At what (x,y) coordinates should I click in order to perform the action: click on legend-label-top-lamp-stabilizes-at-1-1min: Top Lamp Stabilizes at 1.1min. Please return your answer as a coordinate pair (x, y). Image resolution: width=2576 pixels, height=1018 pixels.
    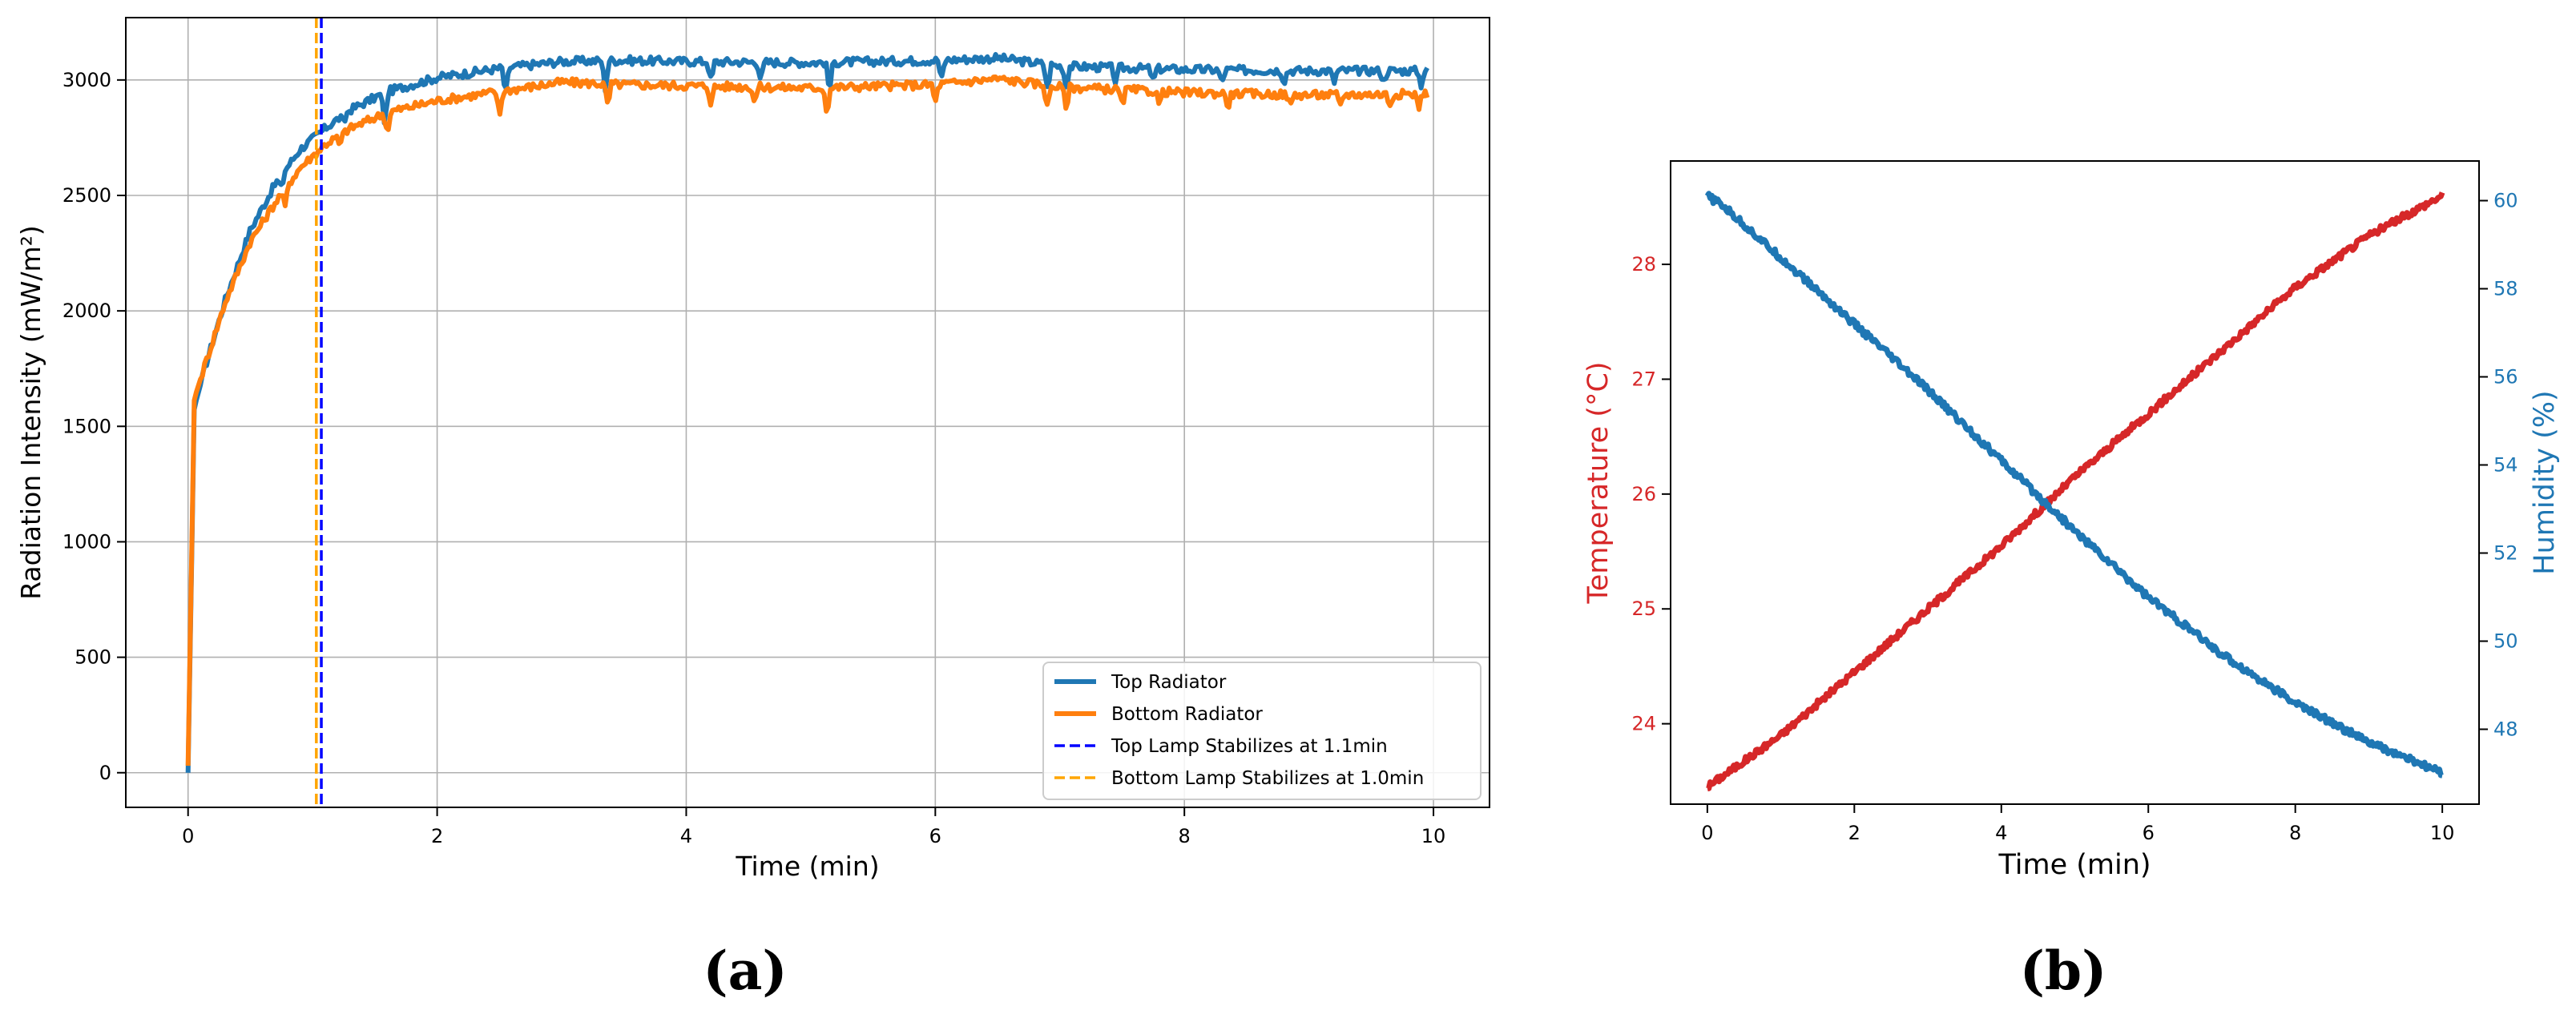
    Looking at the image, I should click on (1249, 746).